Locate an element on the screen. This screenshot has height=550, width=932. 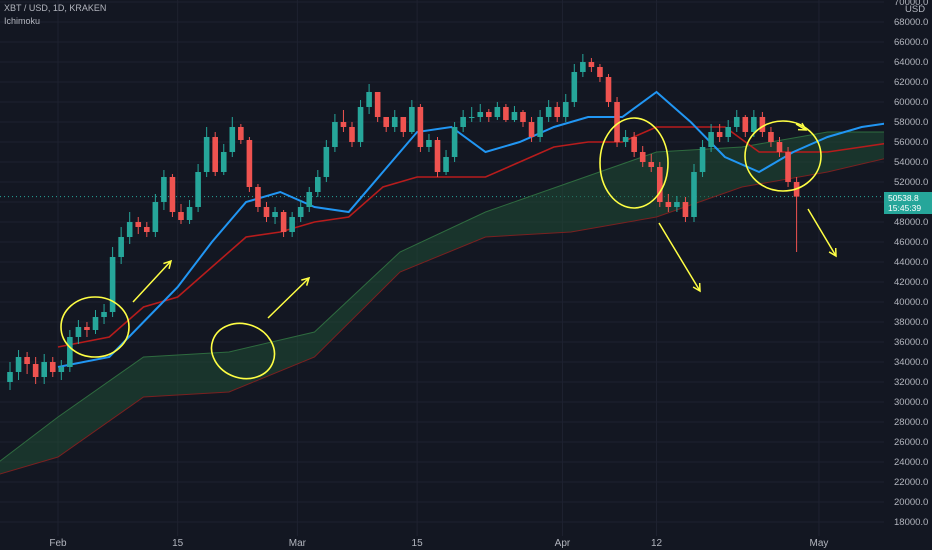
x-tick-label: 12 is located at coordinates (657, 543).